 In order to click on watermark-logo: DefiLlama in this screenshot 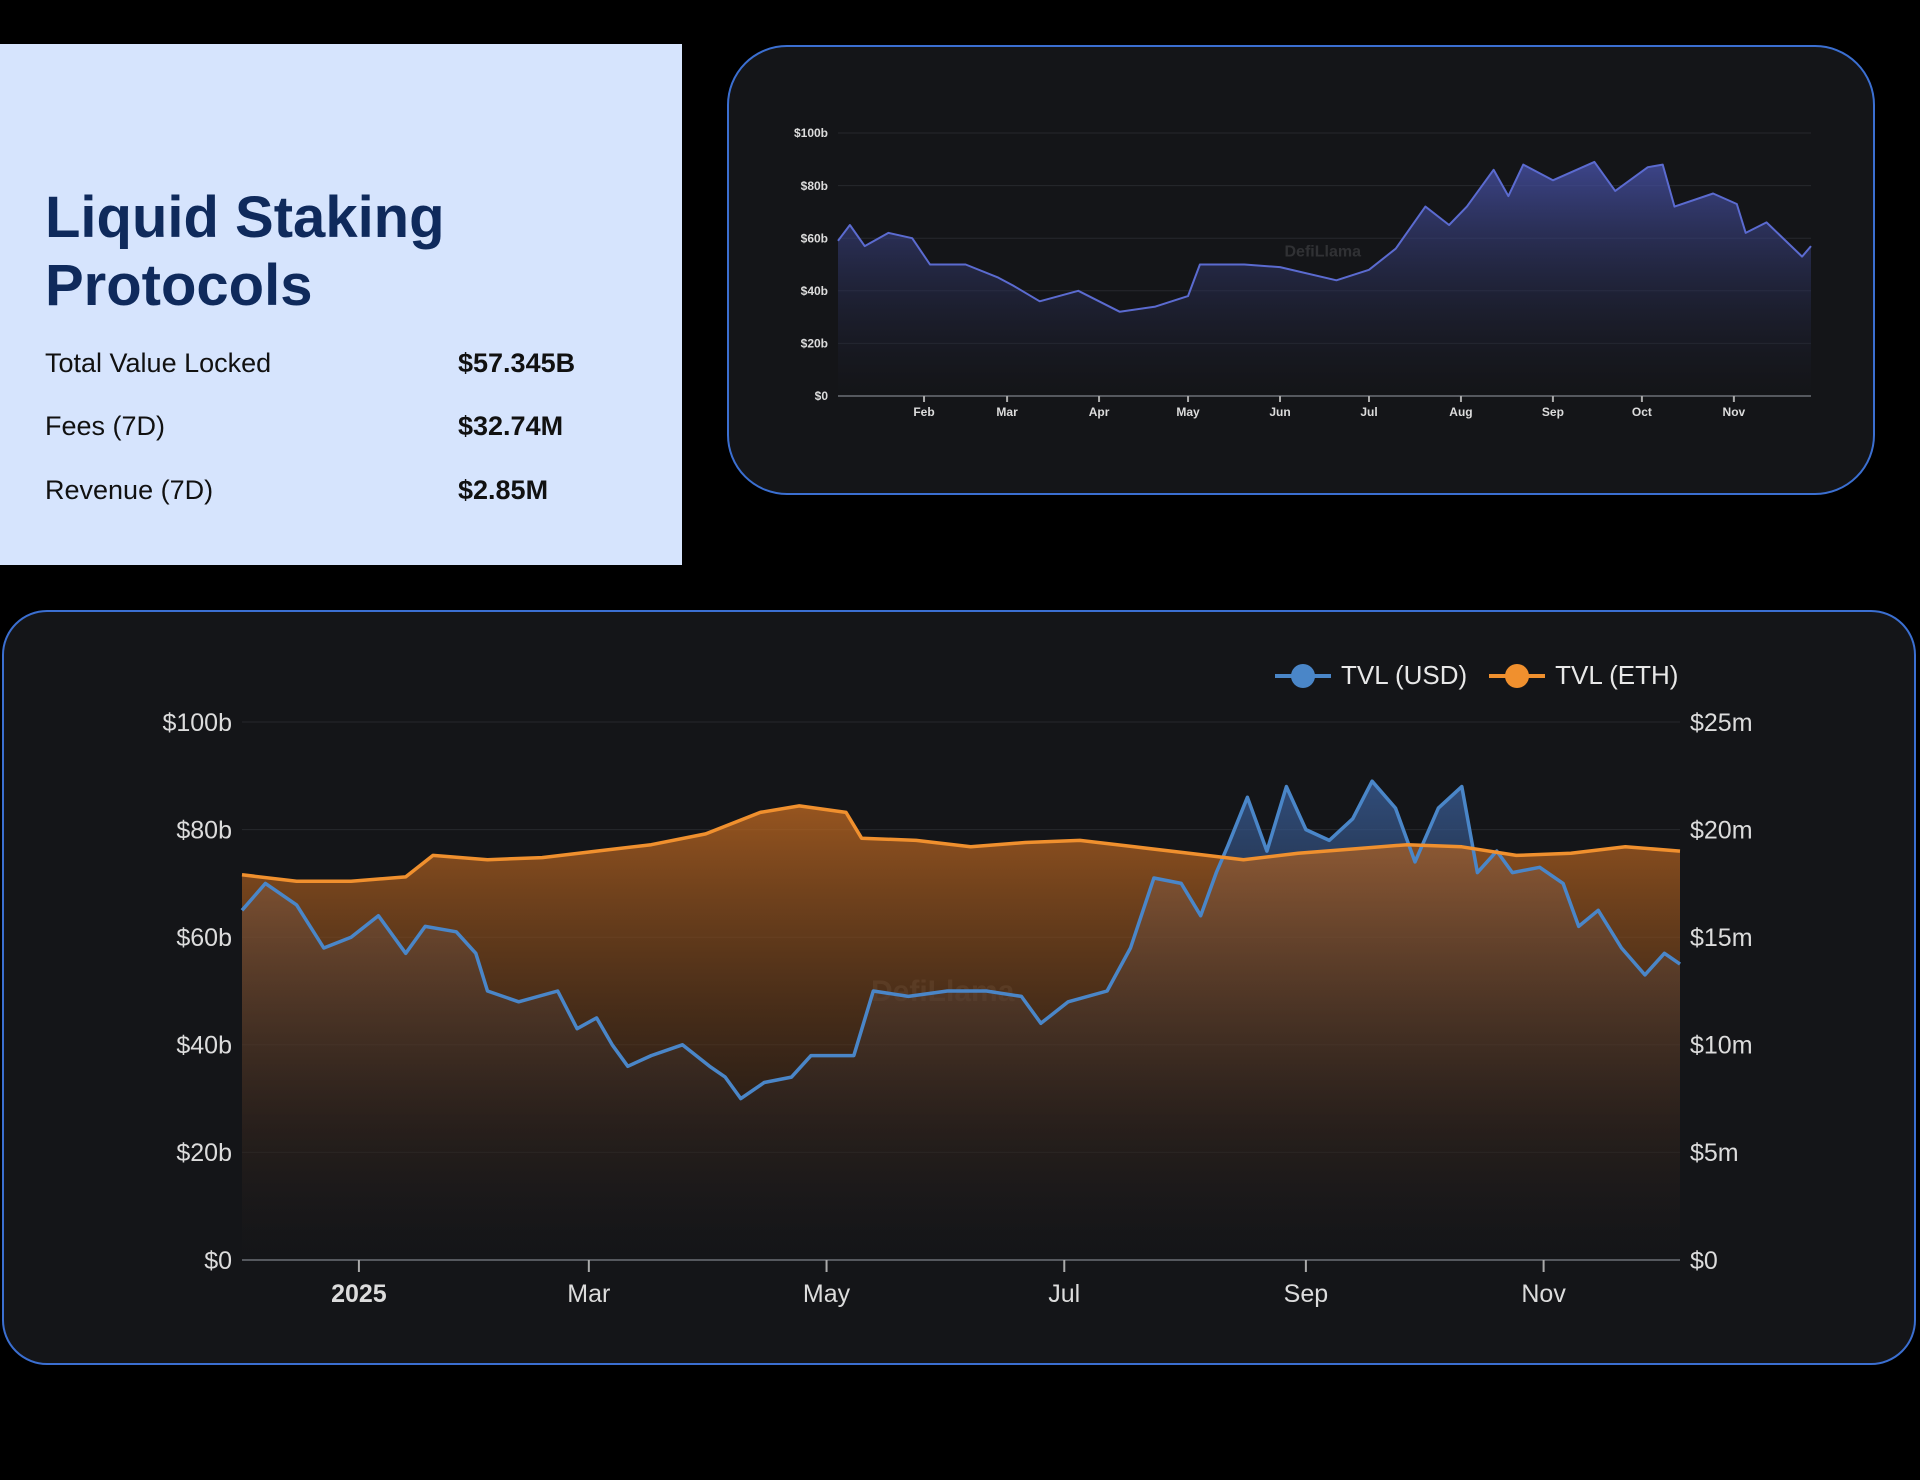, I will do `click(1323, 252)`.